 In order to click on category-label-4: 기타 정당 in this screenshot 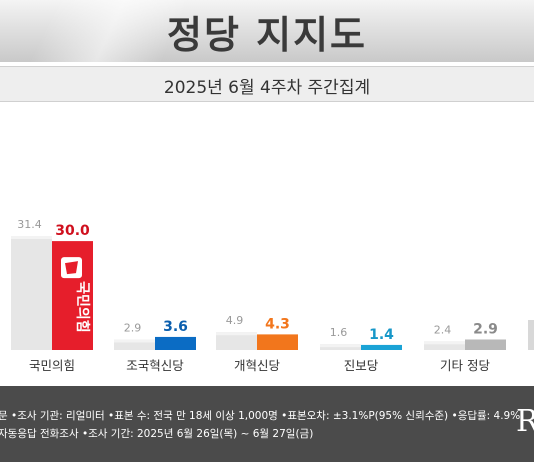, I will do `click(465, 365)`.